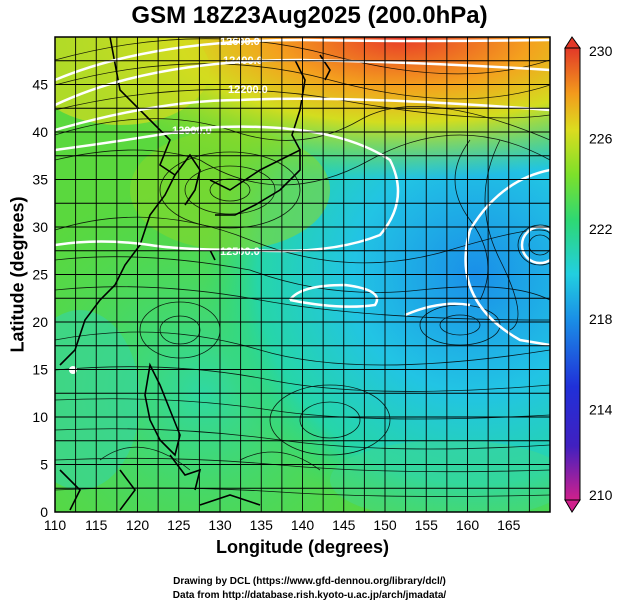 The width and height of the screenshot is (619, 605). I want to click on x-tick-label: 150, so click(385, 525).